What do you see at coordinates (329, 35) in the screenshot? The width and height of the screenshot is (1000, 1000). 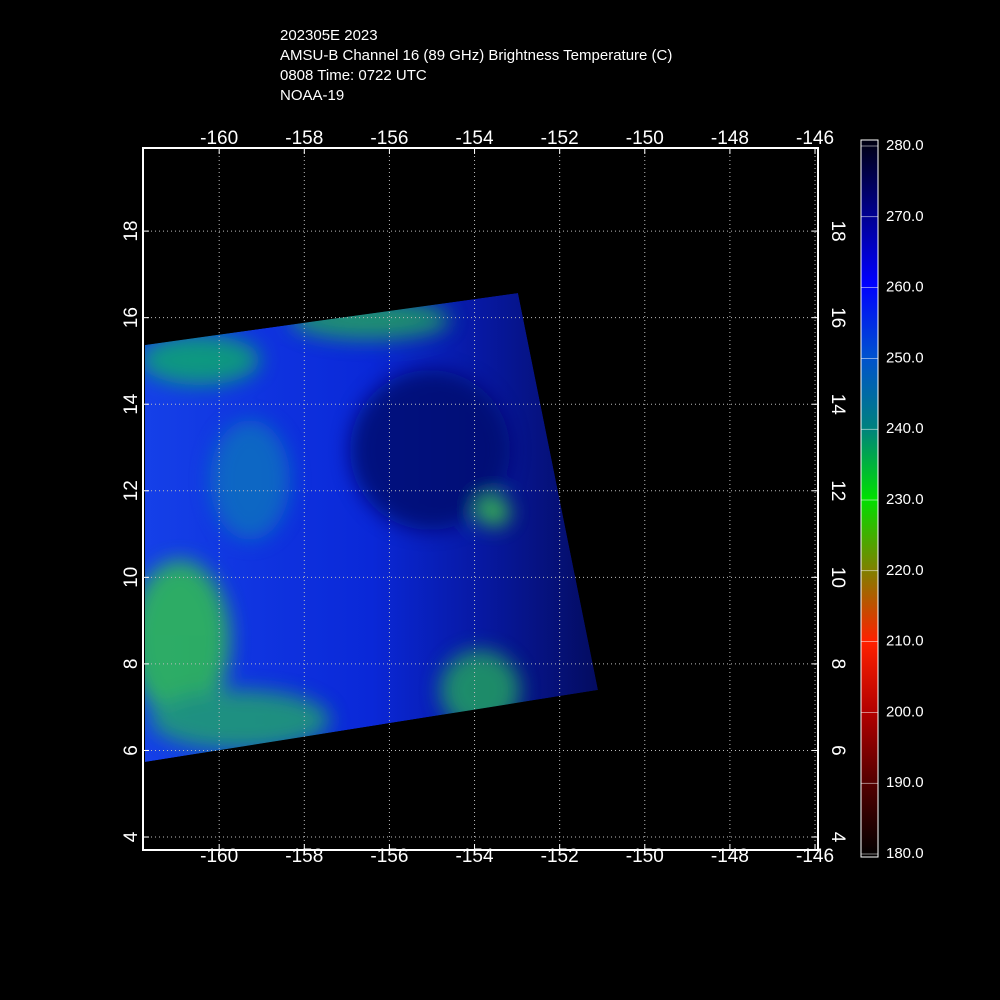 I see `header-line: 202305E 2023` at bounding box center [329, 35].